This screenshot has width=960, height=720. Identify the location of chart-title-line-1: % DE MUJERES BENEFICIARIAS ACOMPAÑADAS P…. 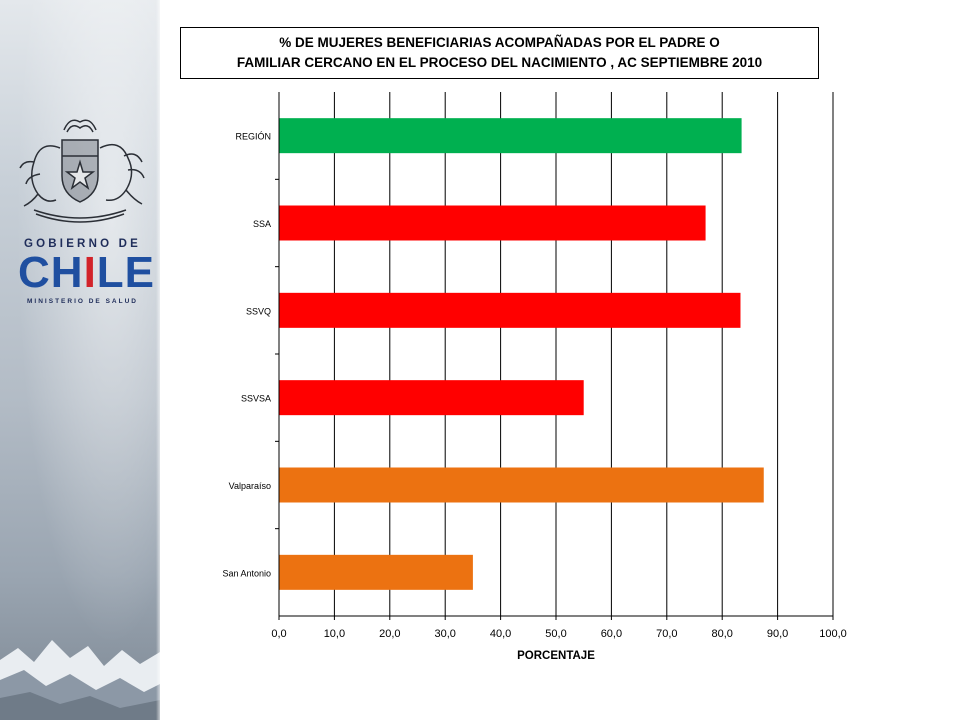
(499, 42).